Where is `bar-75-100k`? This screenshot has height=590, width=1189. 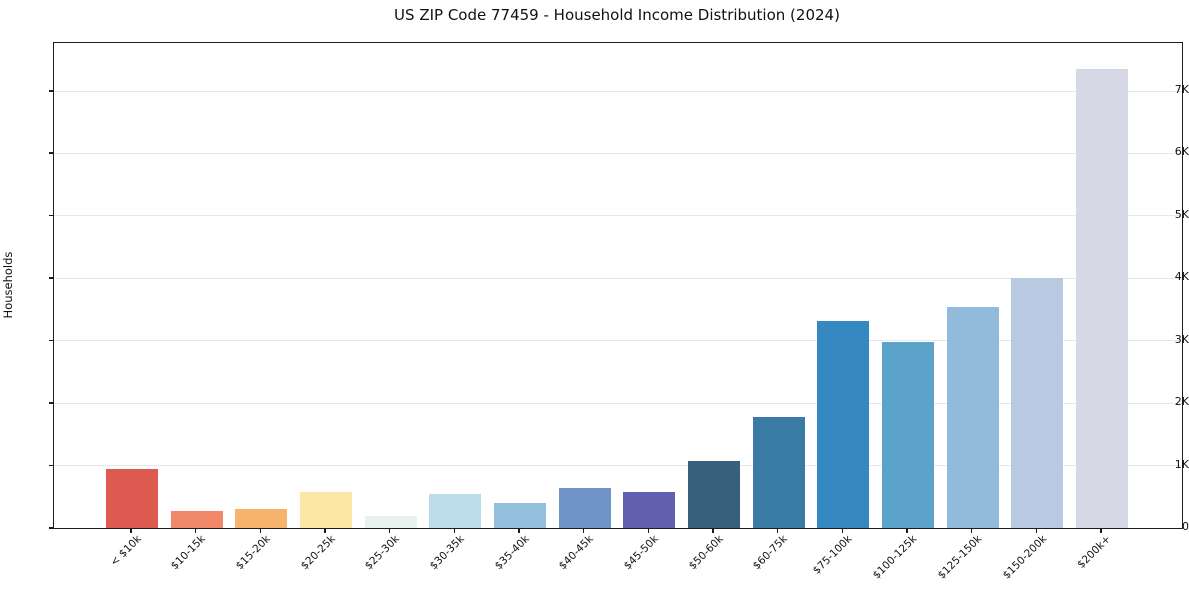 bar-75-100k is located at coordinates (843, 424).